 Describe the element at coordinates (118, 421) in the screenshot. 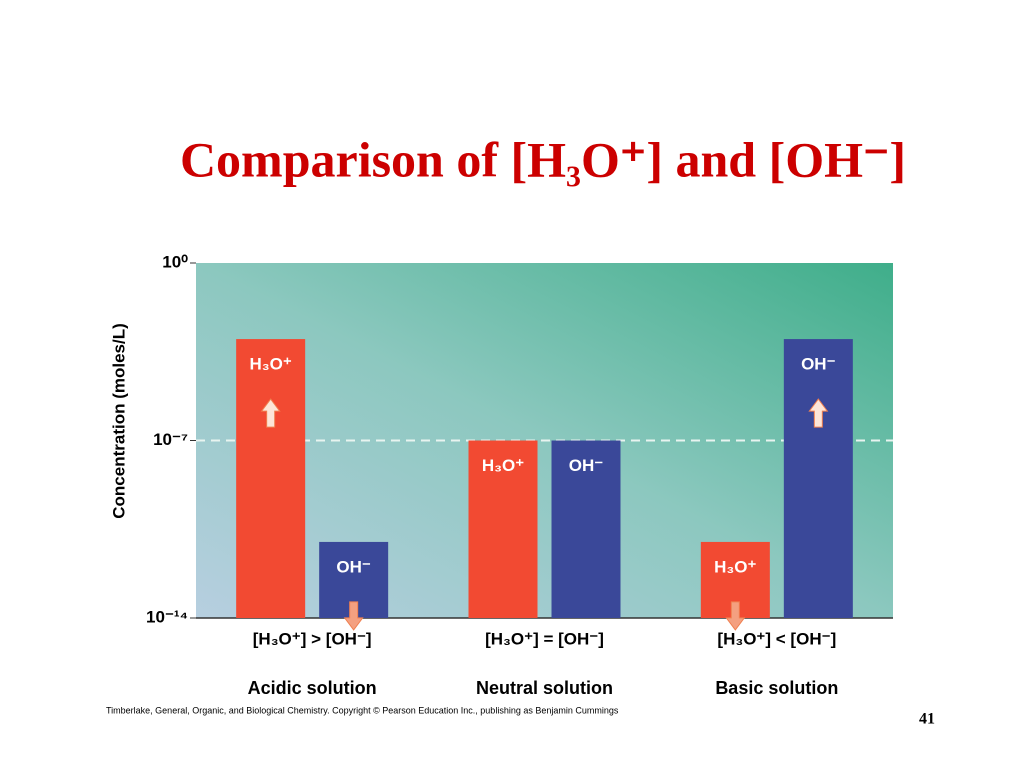

I see `y-axis-label: Concentration (moles/L)` at that location.